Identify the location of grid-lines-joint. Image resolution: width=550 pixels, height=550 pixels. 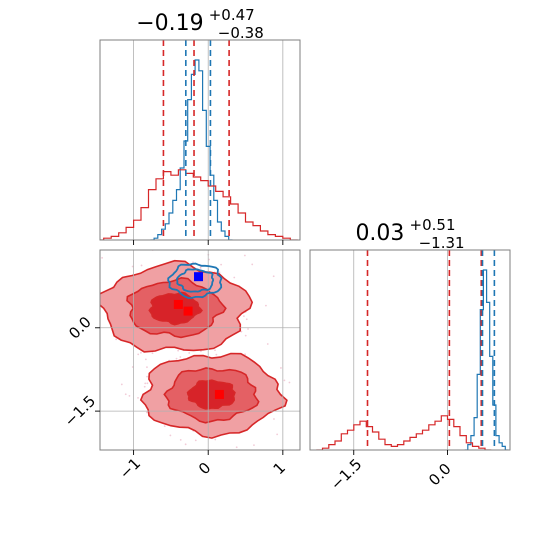
(200, 350).